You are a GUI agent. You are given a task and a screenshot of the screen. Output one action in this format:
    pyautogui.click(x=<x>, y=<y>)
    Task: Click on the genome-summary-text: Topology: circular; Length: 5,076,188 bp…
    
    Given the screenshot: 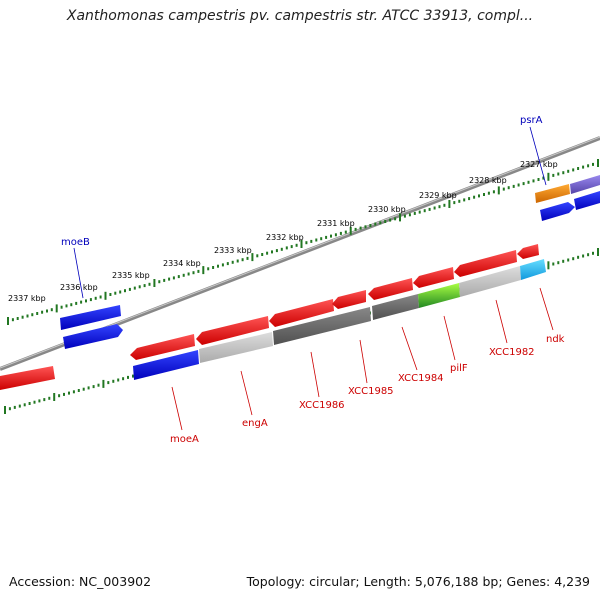 What is the action you would take?
    pyautogui.click(x=418, y=581)
    